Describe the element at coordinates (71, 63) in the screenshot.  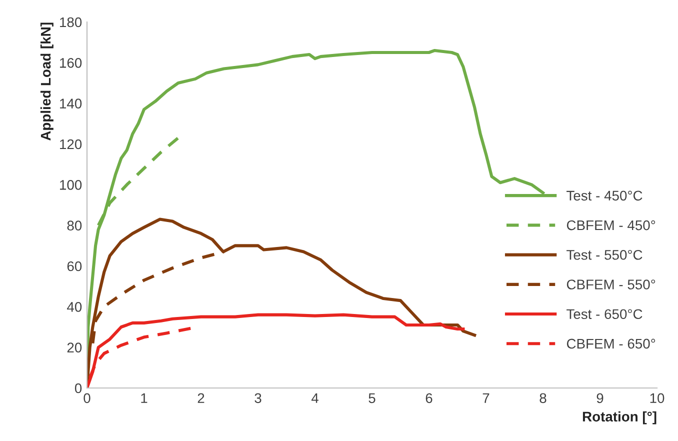
I see `y-tick-label: 160` at that location.